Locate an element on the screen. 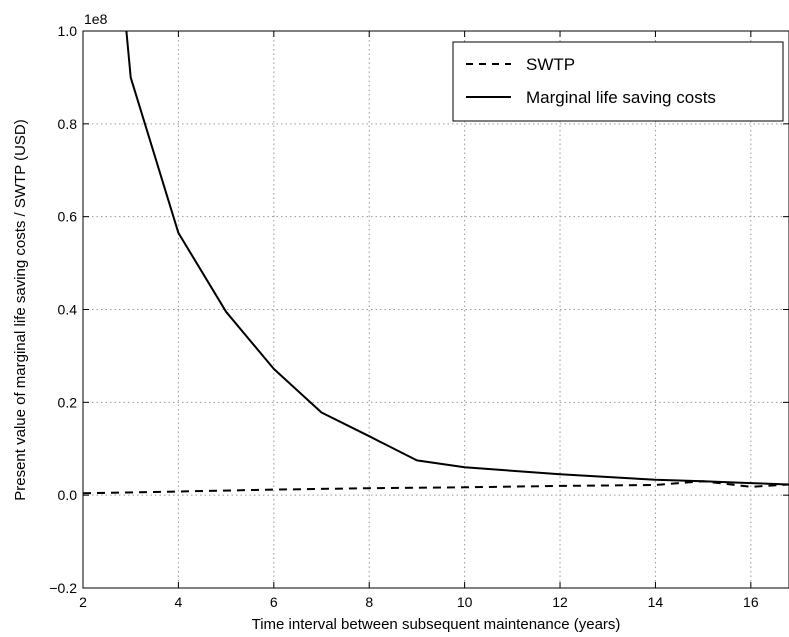 The image size is (789, 637). legend-box is located at coordinates (618, 81).